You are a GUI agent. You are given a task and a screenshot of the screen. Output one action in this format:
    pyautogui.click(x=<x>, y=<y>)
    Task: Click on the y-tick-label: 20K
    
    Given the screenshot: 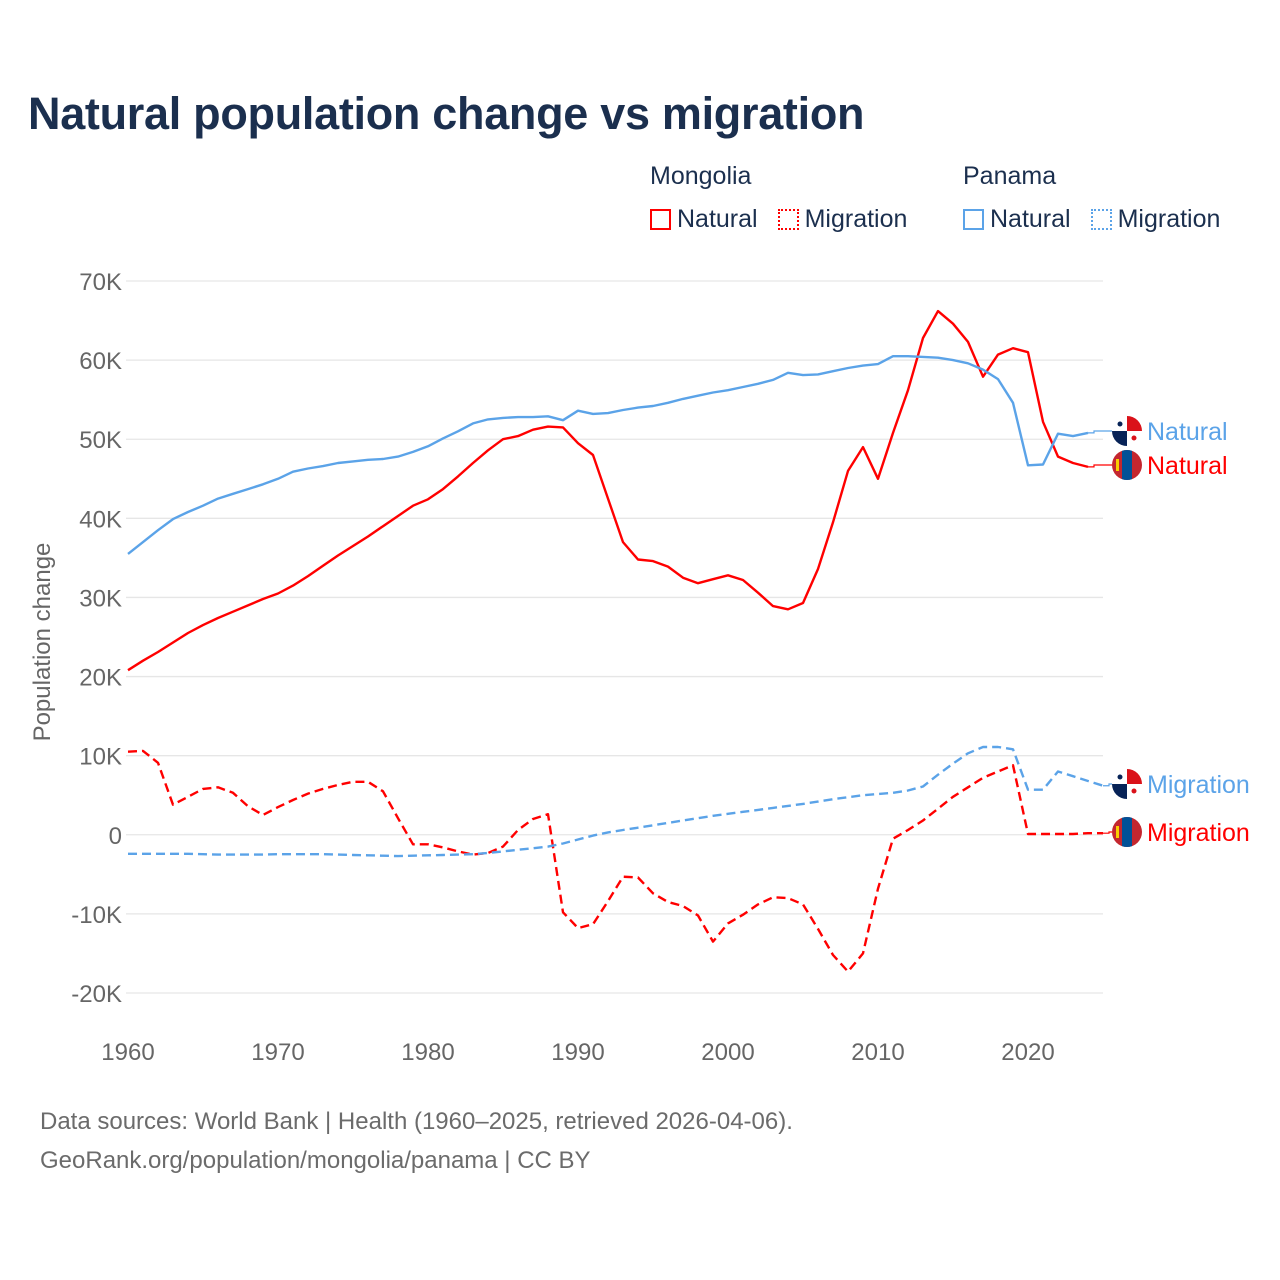 What is the action you would take?
    pyautogui.click(x=100, y=678)
    